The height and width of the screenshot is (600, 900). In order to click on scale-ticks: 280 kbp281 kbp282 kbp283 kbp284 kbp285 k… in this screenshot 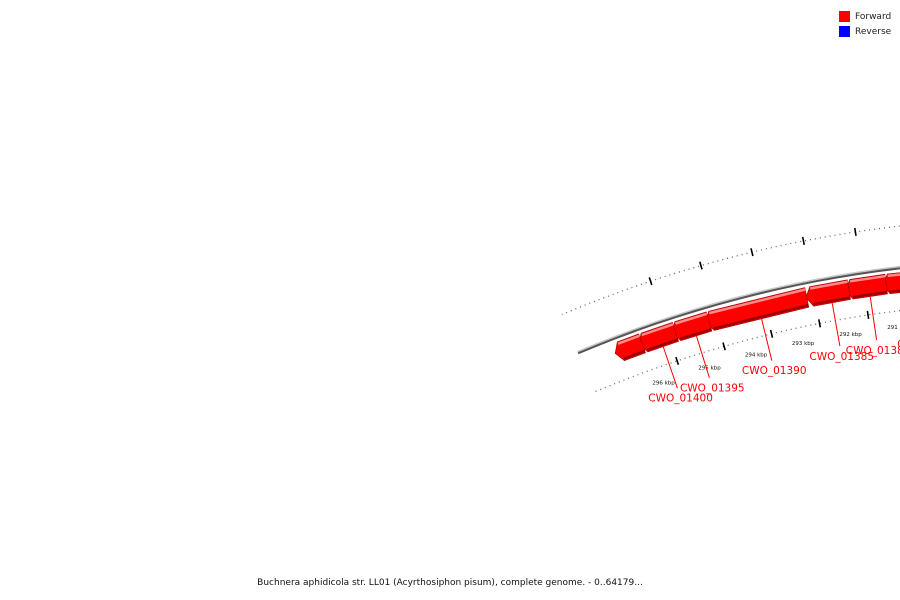, I will do `click(774, 307)`.